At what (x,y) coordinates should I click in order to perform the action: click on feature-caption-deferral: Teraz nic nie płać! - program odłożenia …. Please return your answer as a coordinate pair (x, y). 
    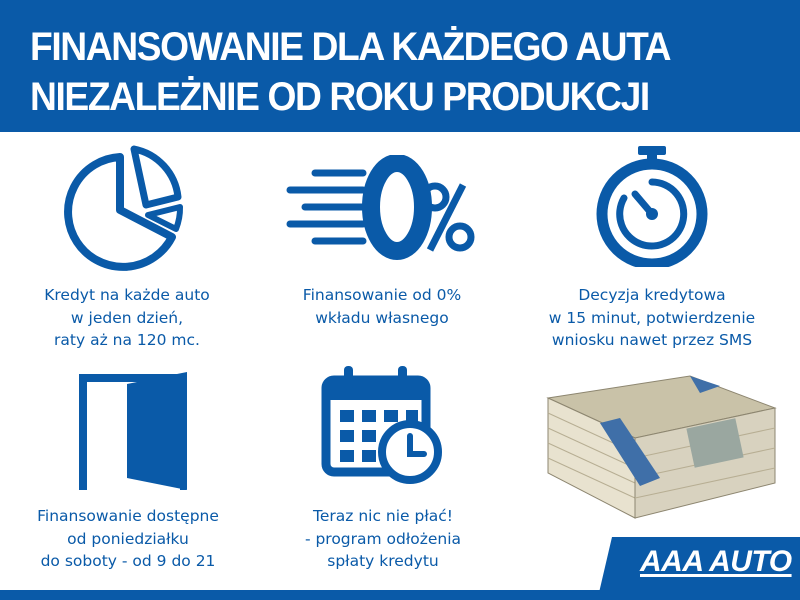
    Looking at the image, I should click on (383, 539).